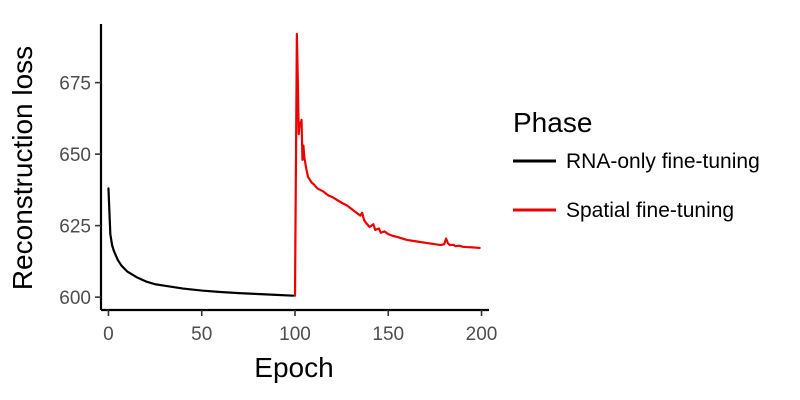 The height and width of the screenshot is (400, 800). I want to click on y-tick-label: 650, so click(75, 155).